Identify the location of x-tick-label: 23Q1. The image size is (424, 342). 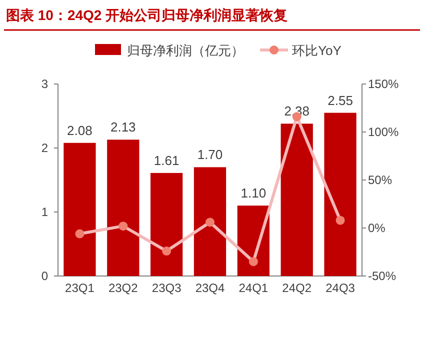
(80, 288).